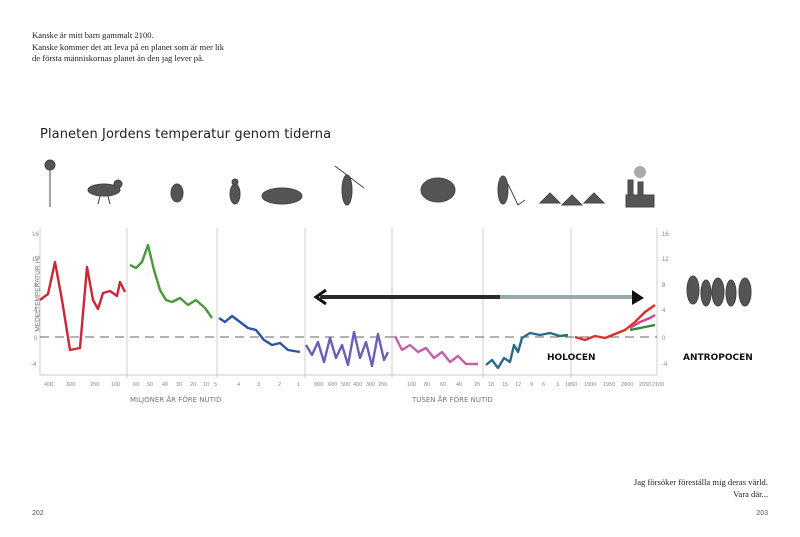  Describe the element at coordinates (318, 385) in the screenshot. I see `svg-text: 900` at that location.